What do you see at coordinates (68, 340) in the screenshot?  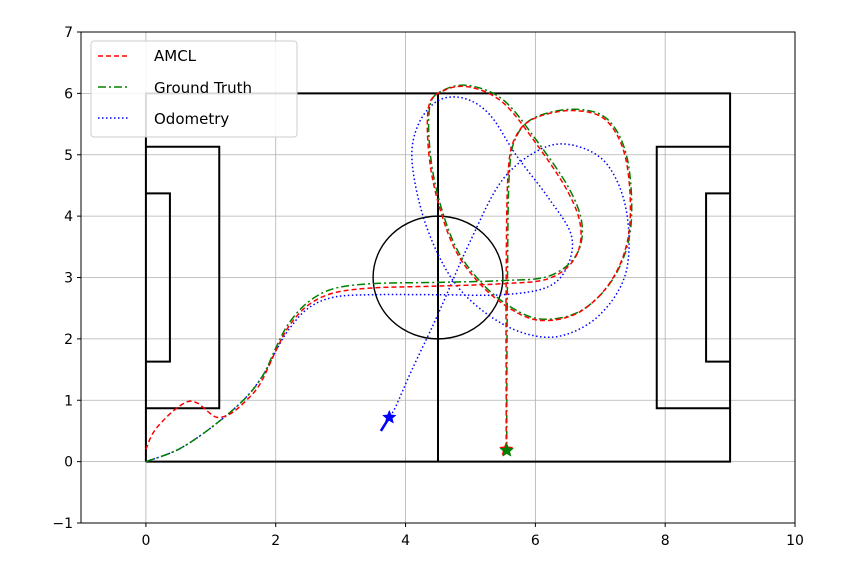 I see `y-tick-label: 2` at bounding box center [68, 340].